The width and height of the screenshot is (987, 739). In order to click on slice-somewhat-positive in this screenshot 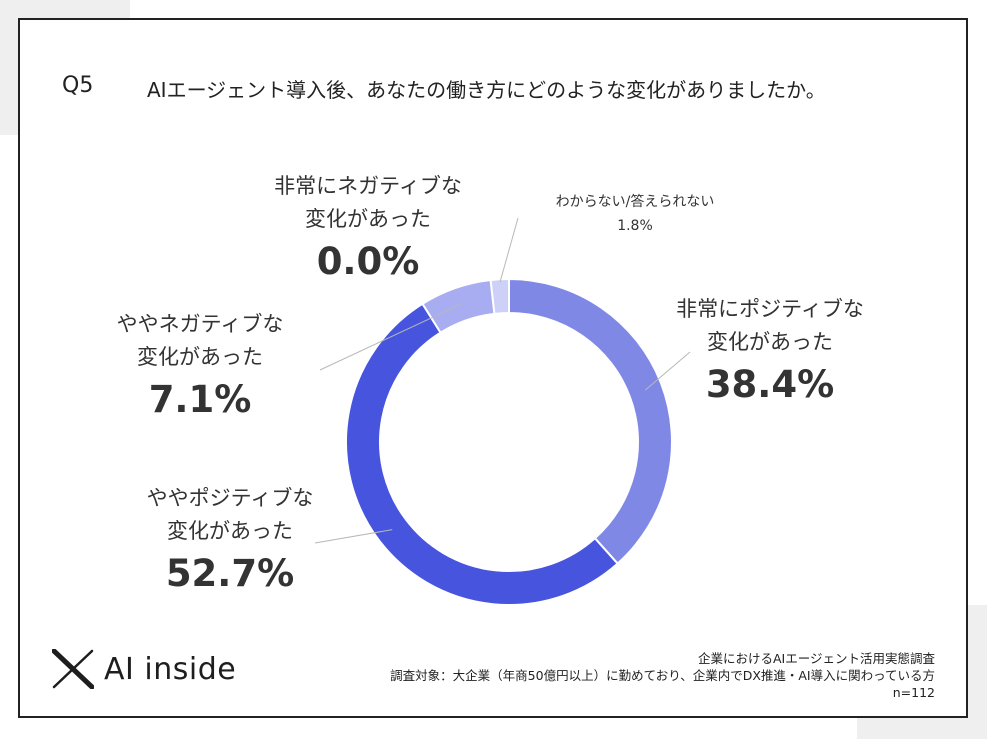, I will do `click(482, 454)`.